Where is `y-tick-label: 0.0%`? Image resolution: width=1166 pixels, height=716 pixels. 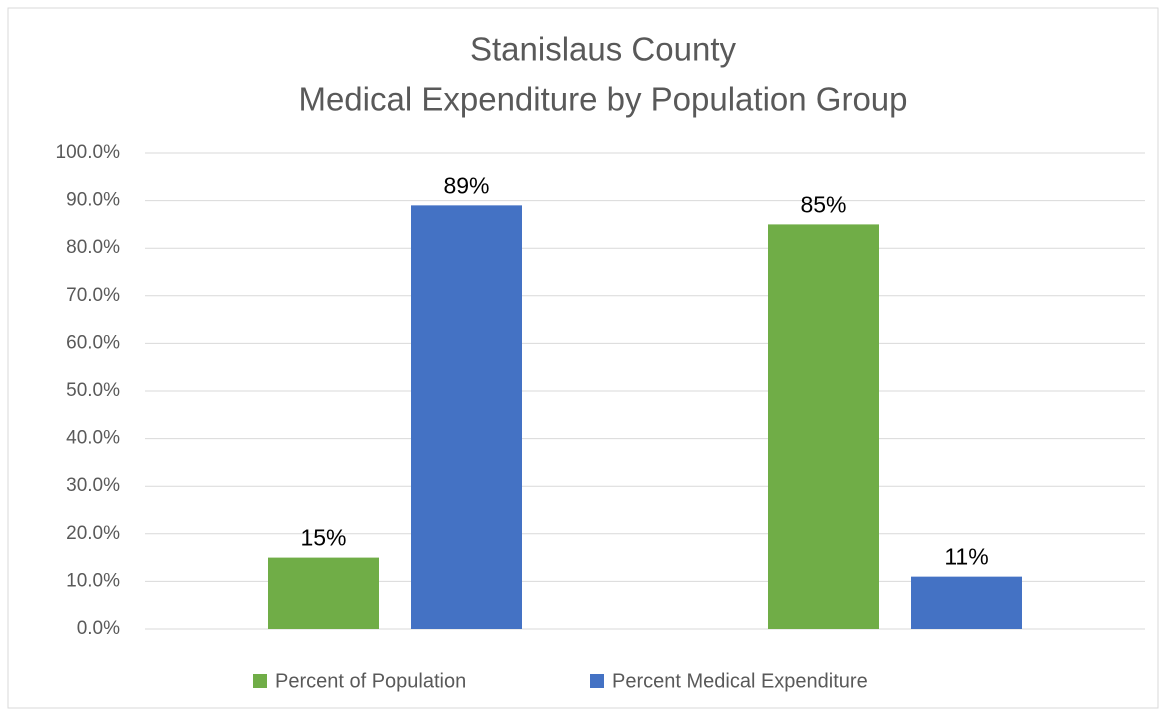
y-tick-label: 0.0% is located at coordinates (98, 628).